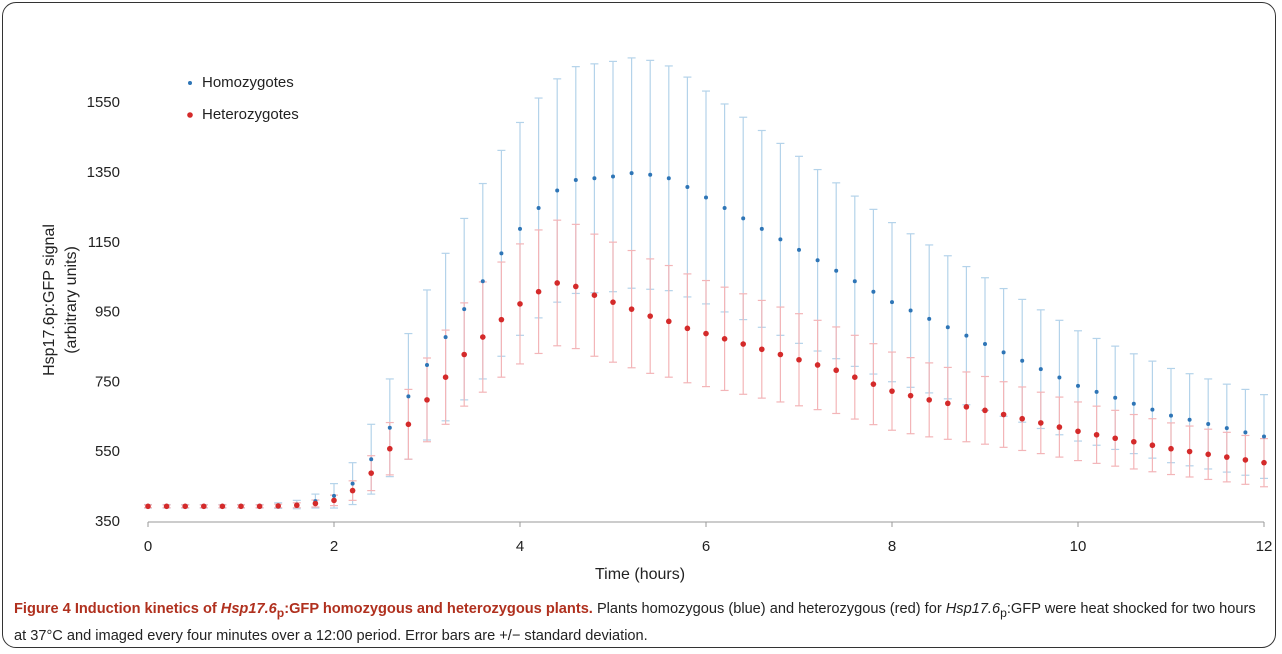  What do you see at coordinates (438, 609) in the screenshot?
I see `caption-title: :GFP homozygous and heterozygous plants.` at bounding box center [438, 609].